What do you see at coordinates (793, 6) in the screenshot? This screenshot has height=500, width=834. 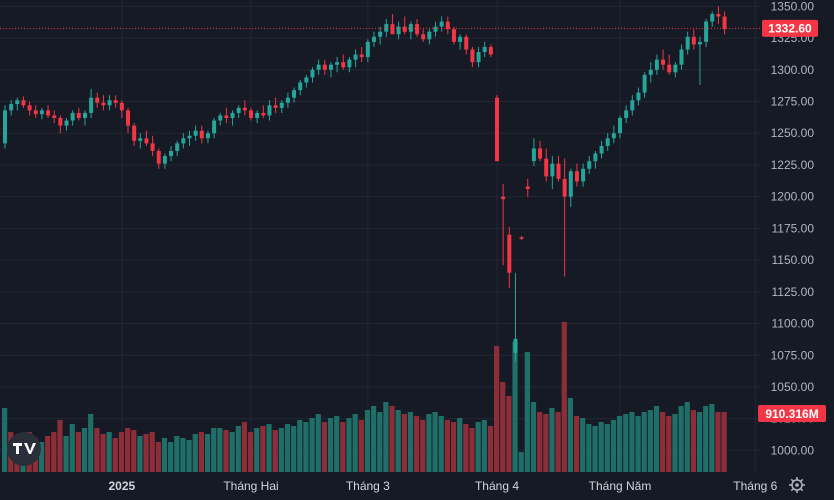 I see `price-tick-label: 1350.00` at bounding box center [793, 6].